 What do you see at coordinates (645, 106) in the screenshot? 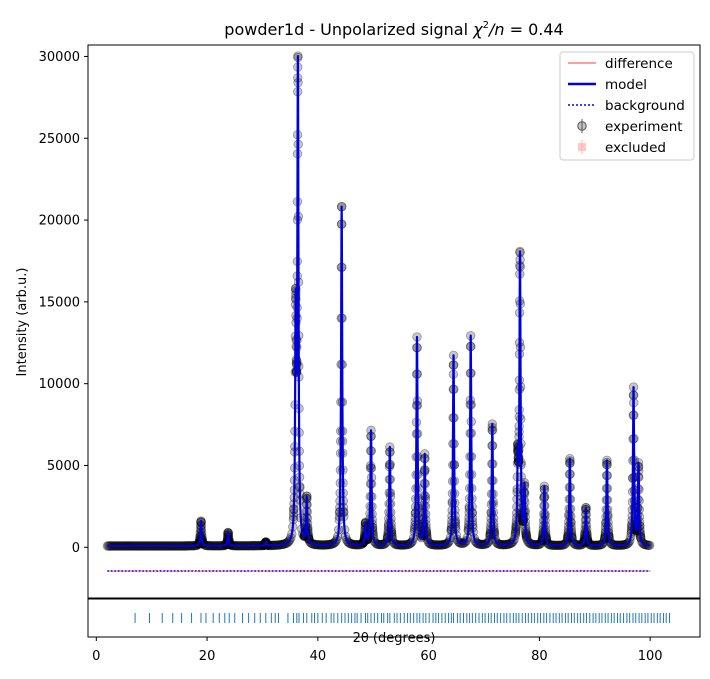
I see `svg-text: background` at bounding box center [645, 106].